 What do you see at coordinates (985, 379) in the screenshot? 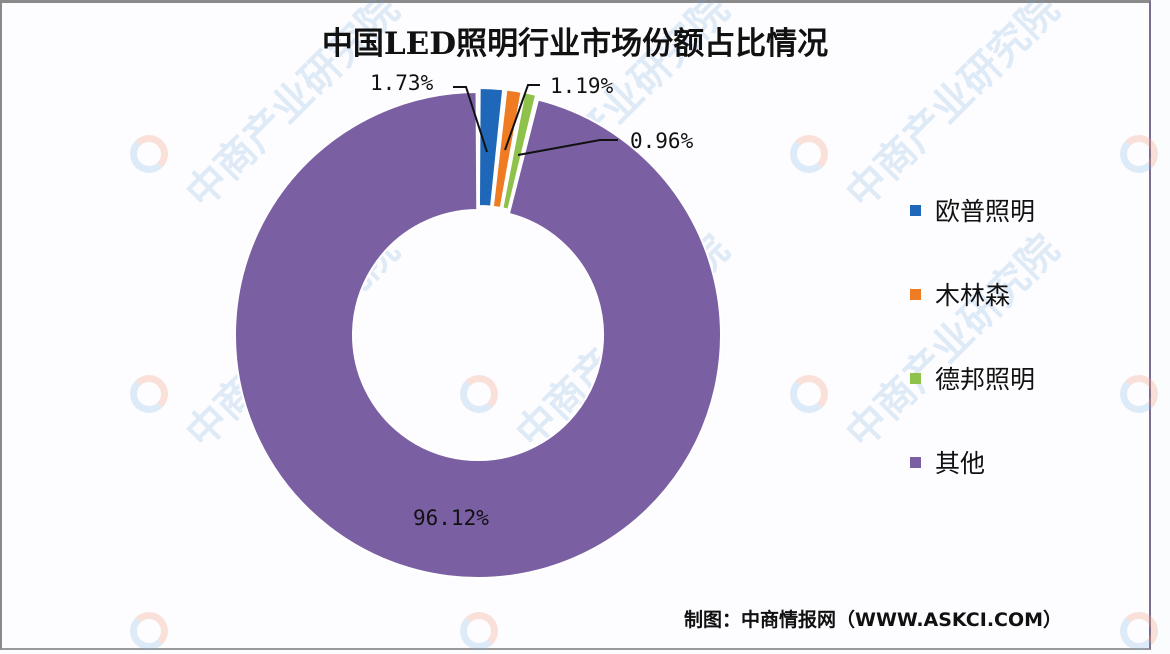
I see `legend-label: 德邦照明` at bounding box center [985, 379].